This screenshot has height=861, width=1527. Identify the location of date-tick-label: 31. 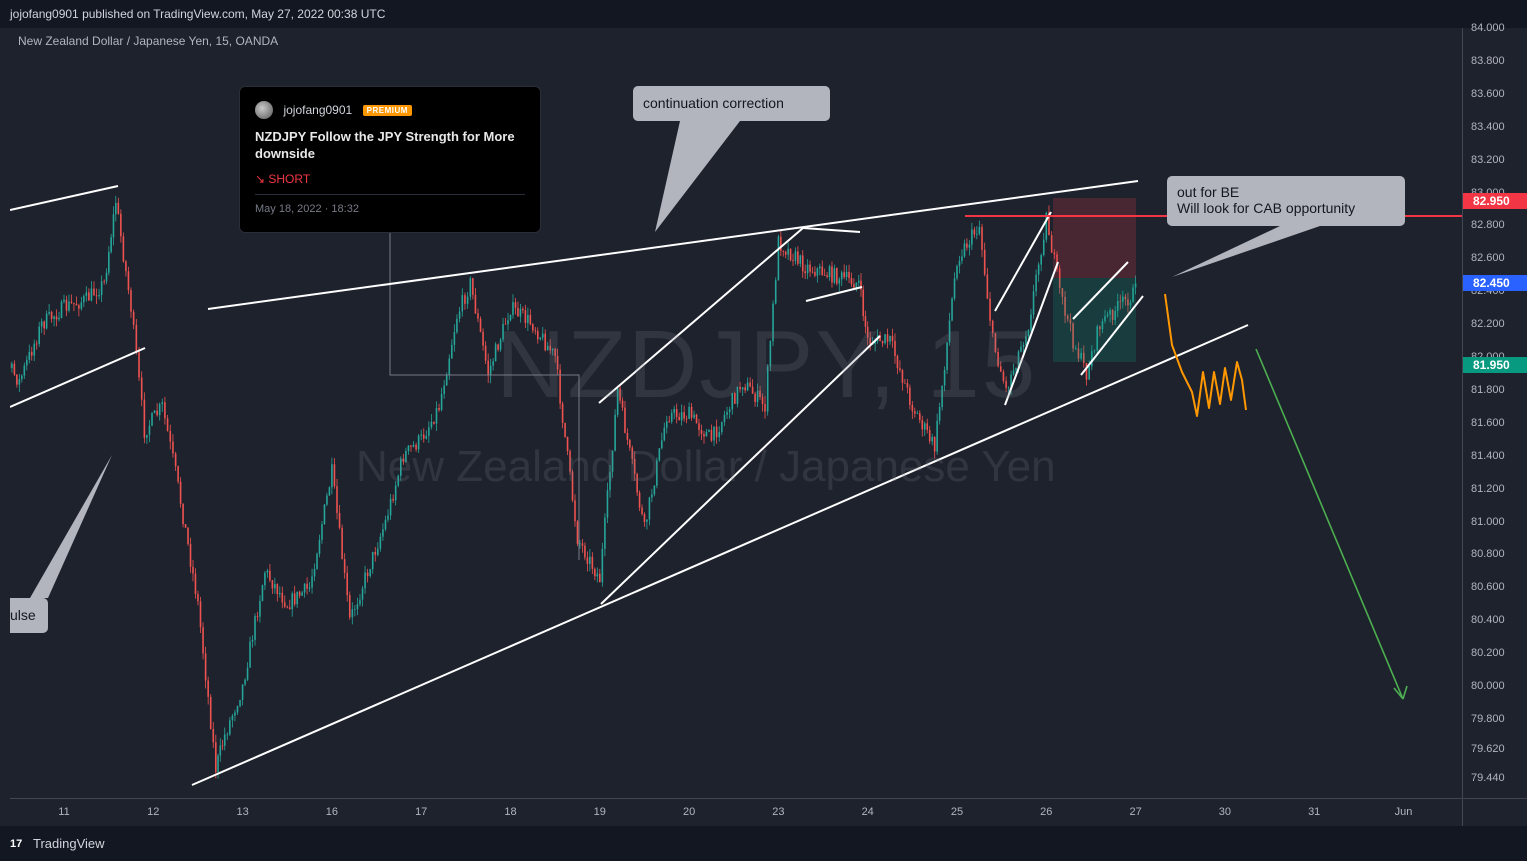
(1314, 812).